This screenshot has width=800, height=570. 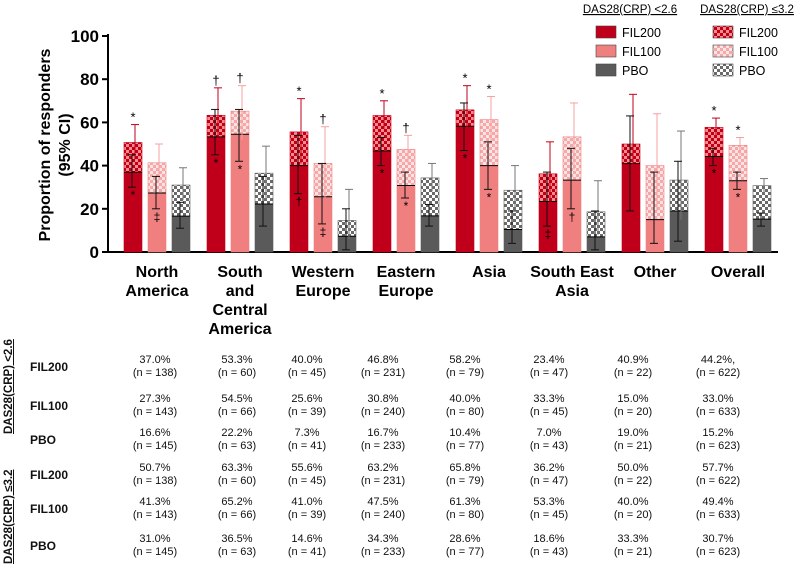 What do you see at coordinates (307, 468) in the screenshot?
I see `table-cell-percent: 55.6%` at bounding box center [307, 468].